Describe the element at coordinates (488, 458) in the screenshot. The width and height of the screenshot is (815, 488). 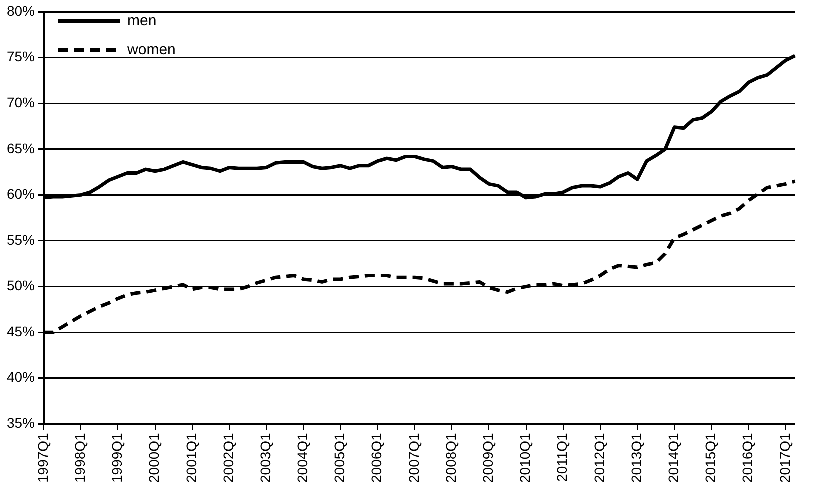
I see `x-tick-label: 2009Q1` at that location.